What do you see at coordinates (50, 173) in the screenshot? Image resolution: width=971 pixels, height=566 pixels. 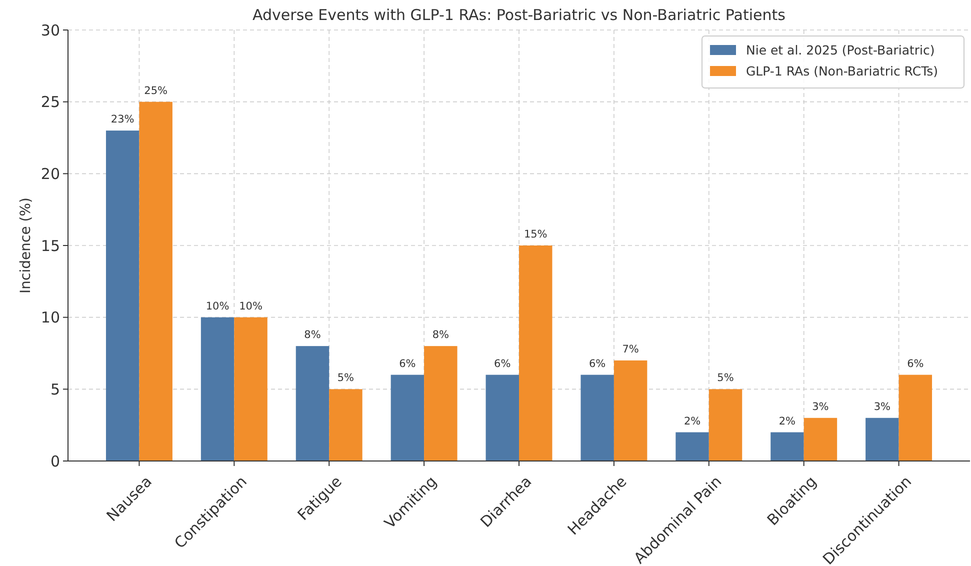 I see `y-tick-label: 20` at bounding box center [50, 173].